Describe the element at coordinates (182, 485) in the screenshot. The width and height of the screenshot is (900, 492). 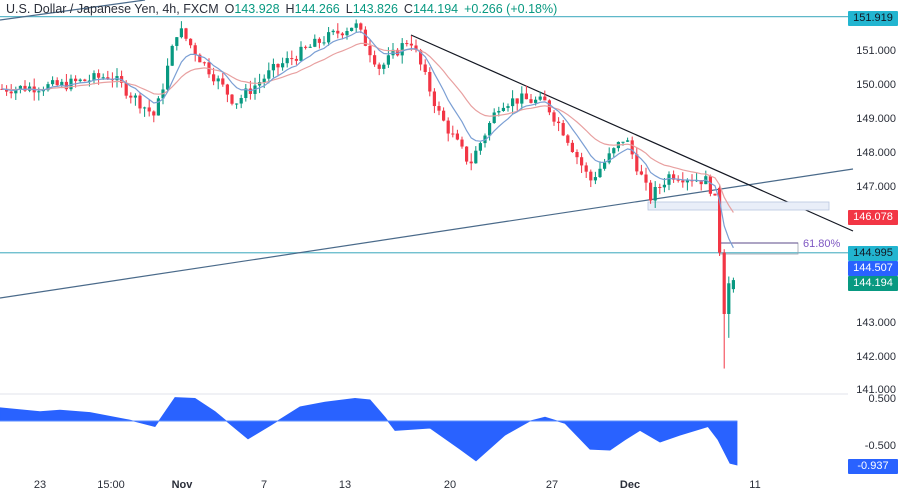
I see `time-tick: Nov` at that location.